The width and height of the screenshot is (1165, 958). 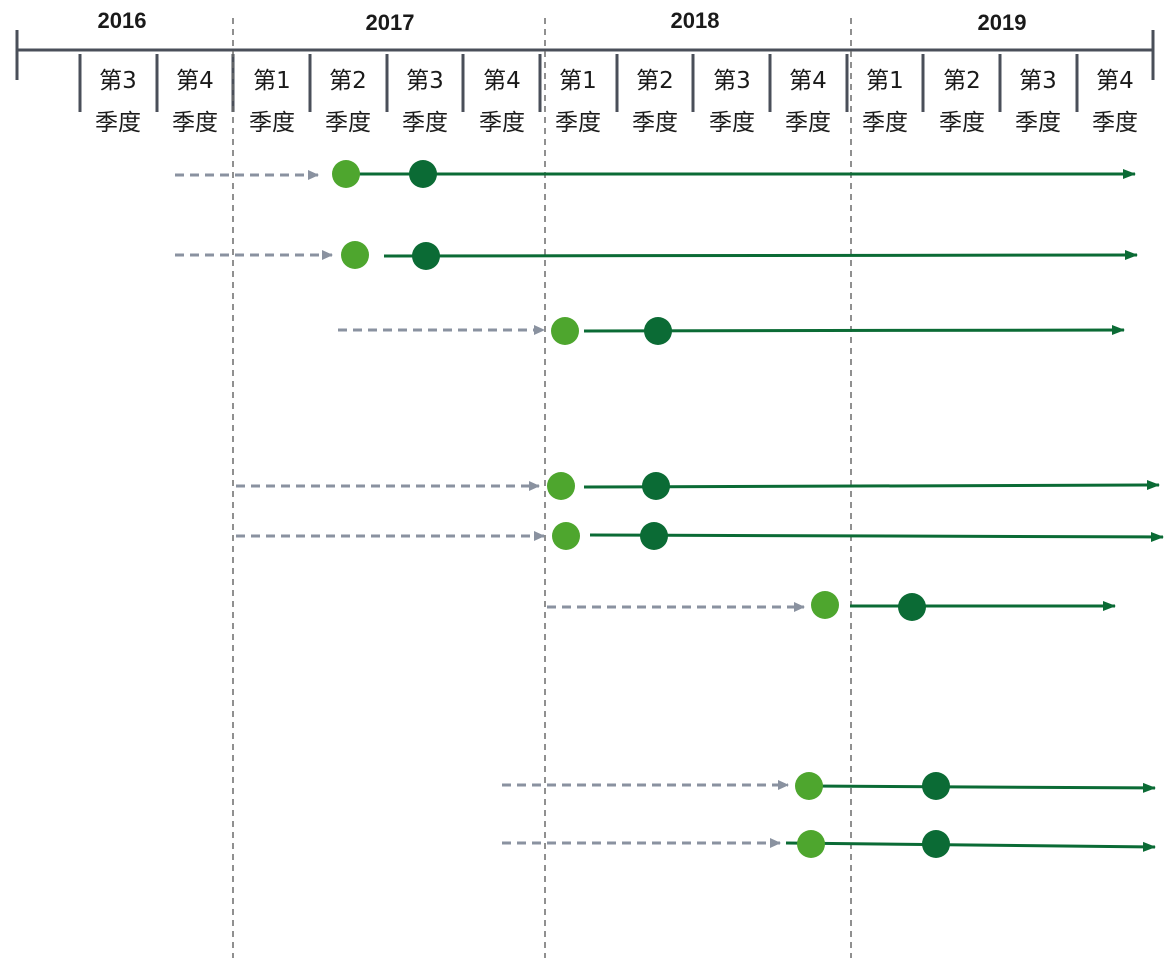 What do you see at coordinates (348, 102) in the screenshot?
I see `quarter-label-2017-q2: 第2 季度` at bounding box center [348, 102].